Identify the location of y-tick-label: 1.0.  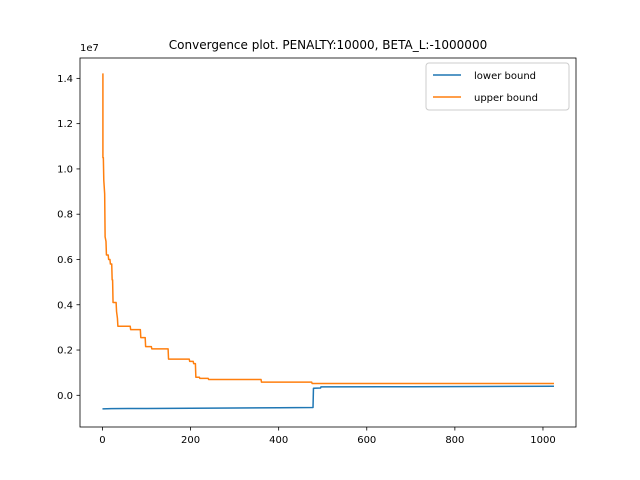
(65, 169).